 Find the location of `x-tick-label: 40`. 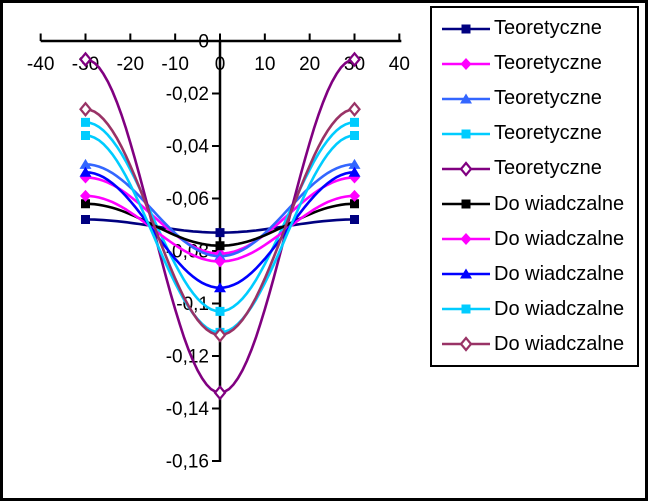

x-tick-label: 40 is located at coordinates (399, 64).